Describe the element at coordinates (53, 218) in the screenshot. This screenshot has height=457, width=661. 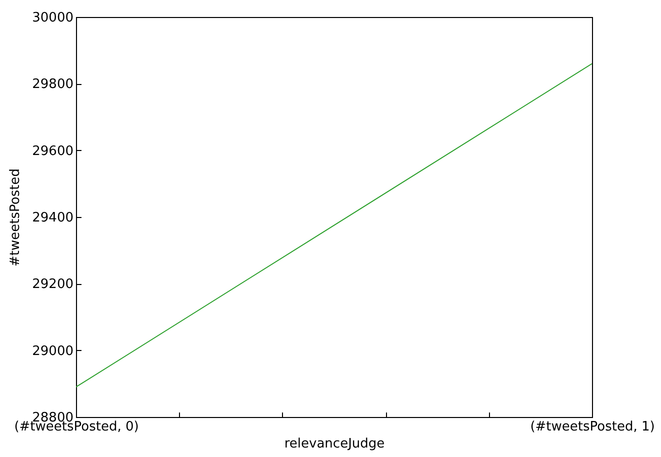
I see `y-tick-label: 29400` at that location.